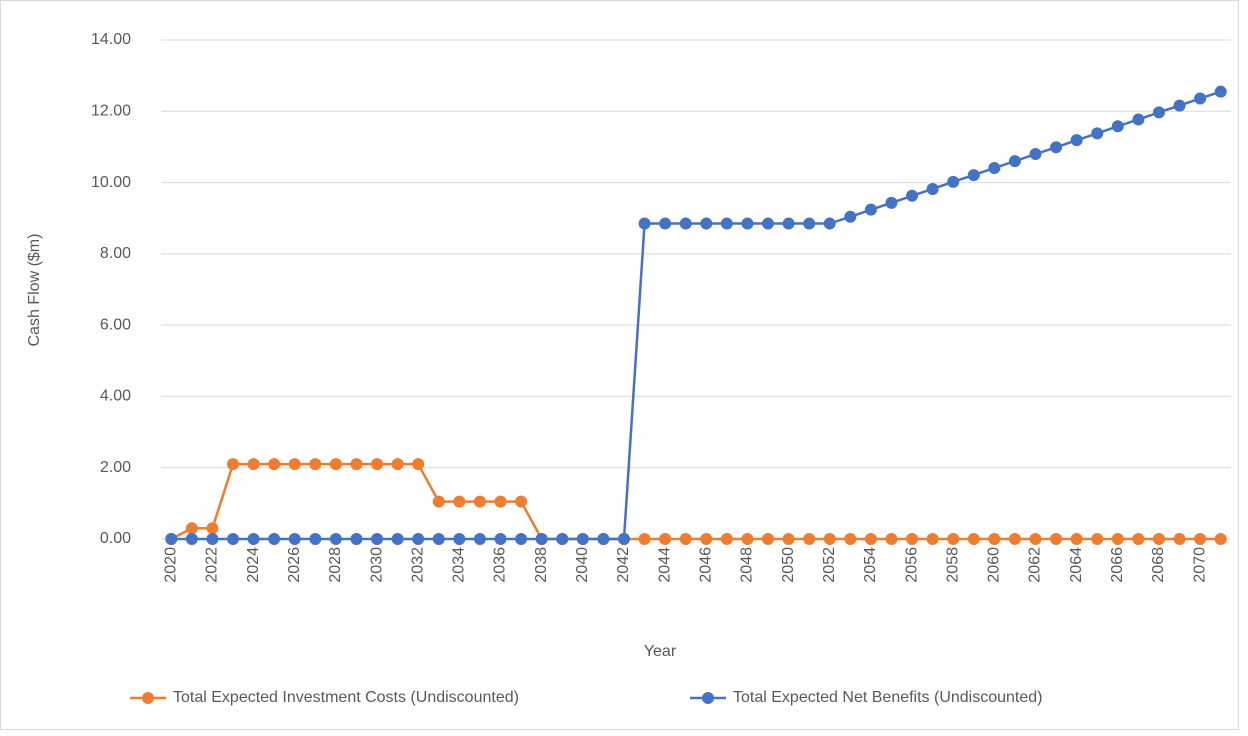  What do you see at coordinates (253, 565) in the screenshot?
I see `x-tick-label: 2024` at bounding box center [253, 565].